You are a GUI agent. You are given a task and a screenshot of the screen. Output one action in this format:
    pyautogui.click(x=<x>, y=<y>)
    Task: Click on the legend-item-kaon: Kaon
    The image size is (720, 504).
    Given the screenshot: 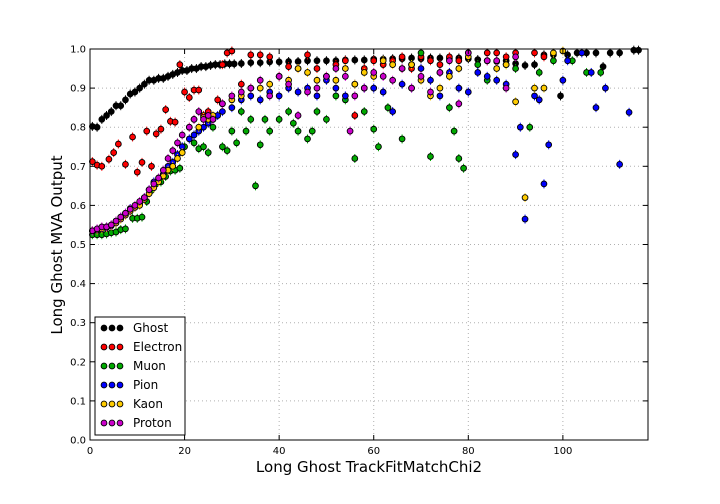 What is the action you would take?
    pyautogui.click(x=131, y=404)
    